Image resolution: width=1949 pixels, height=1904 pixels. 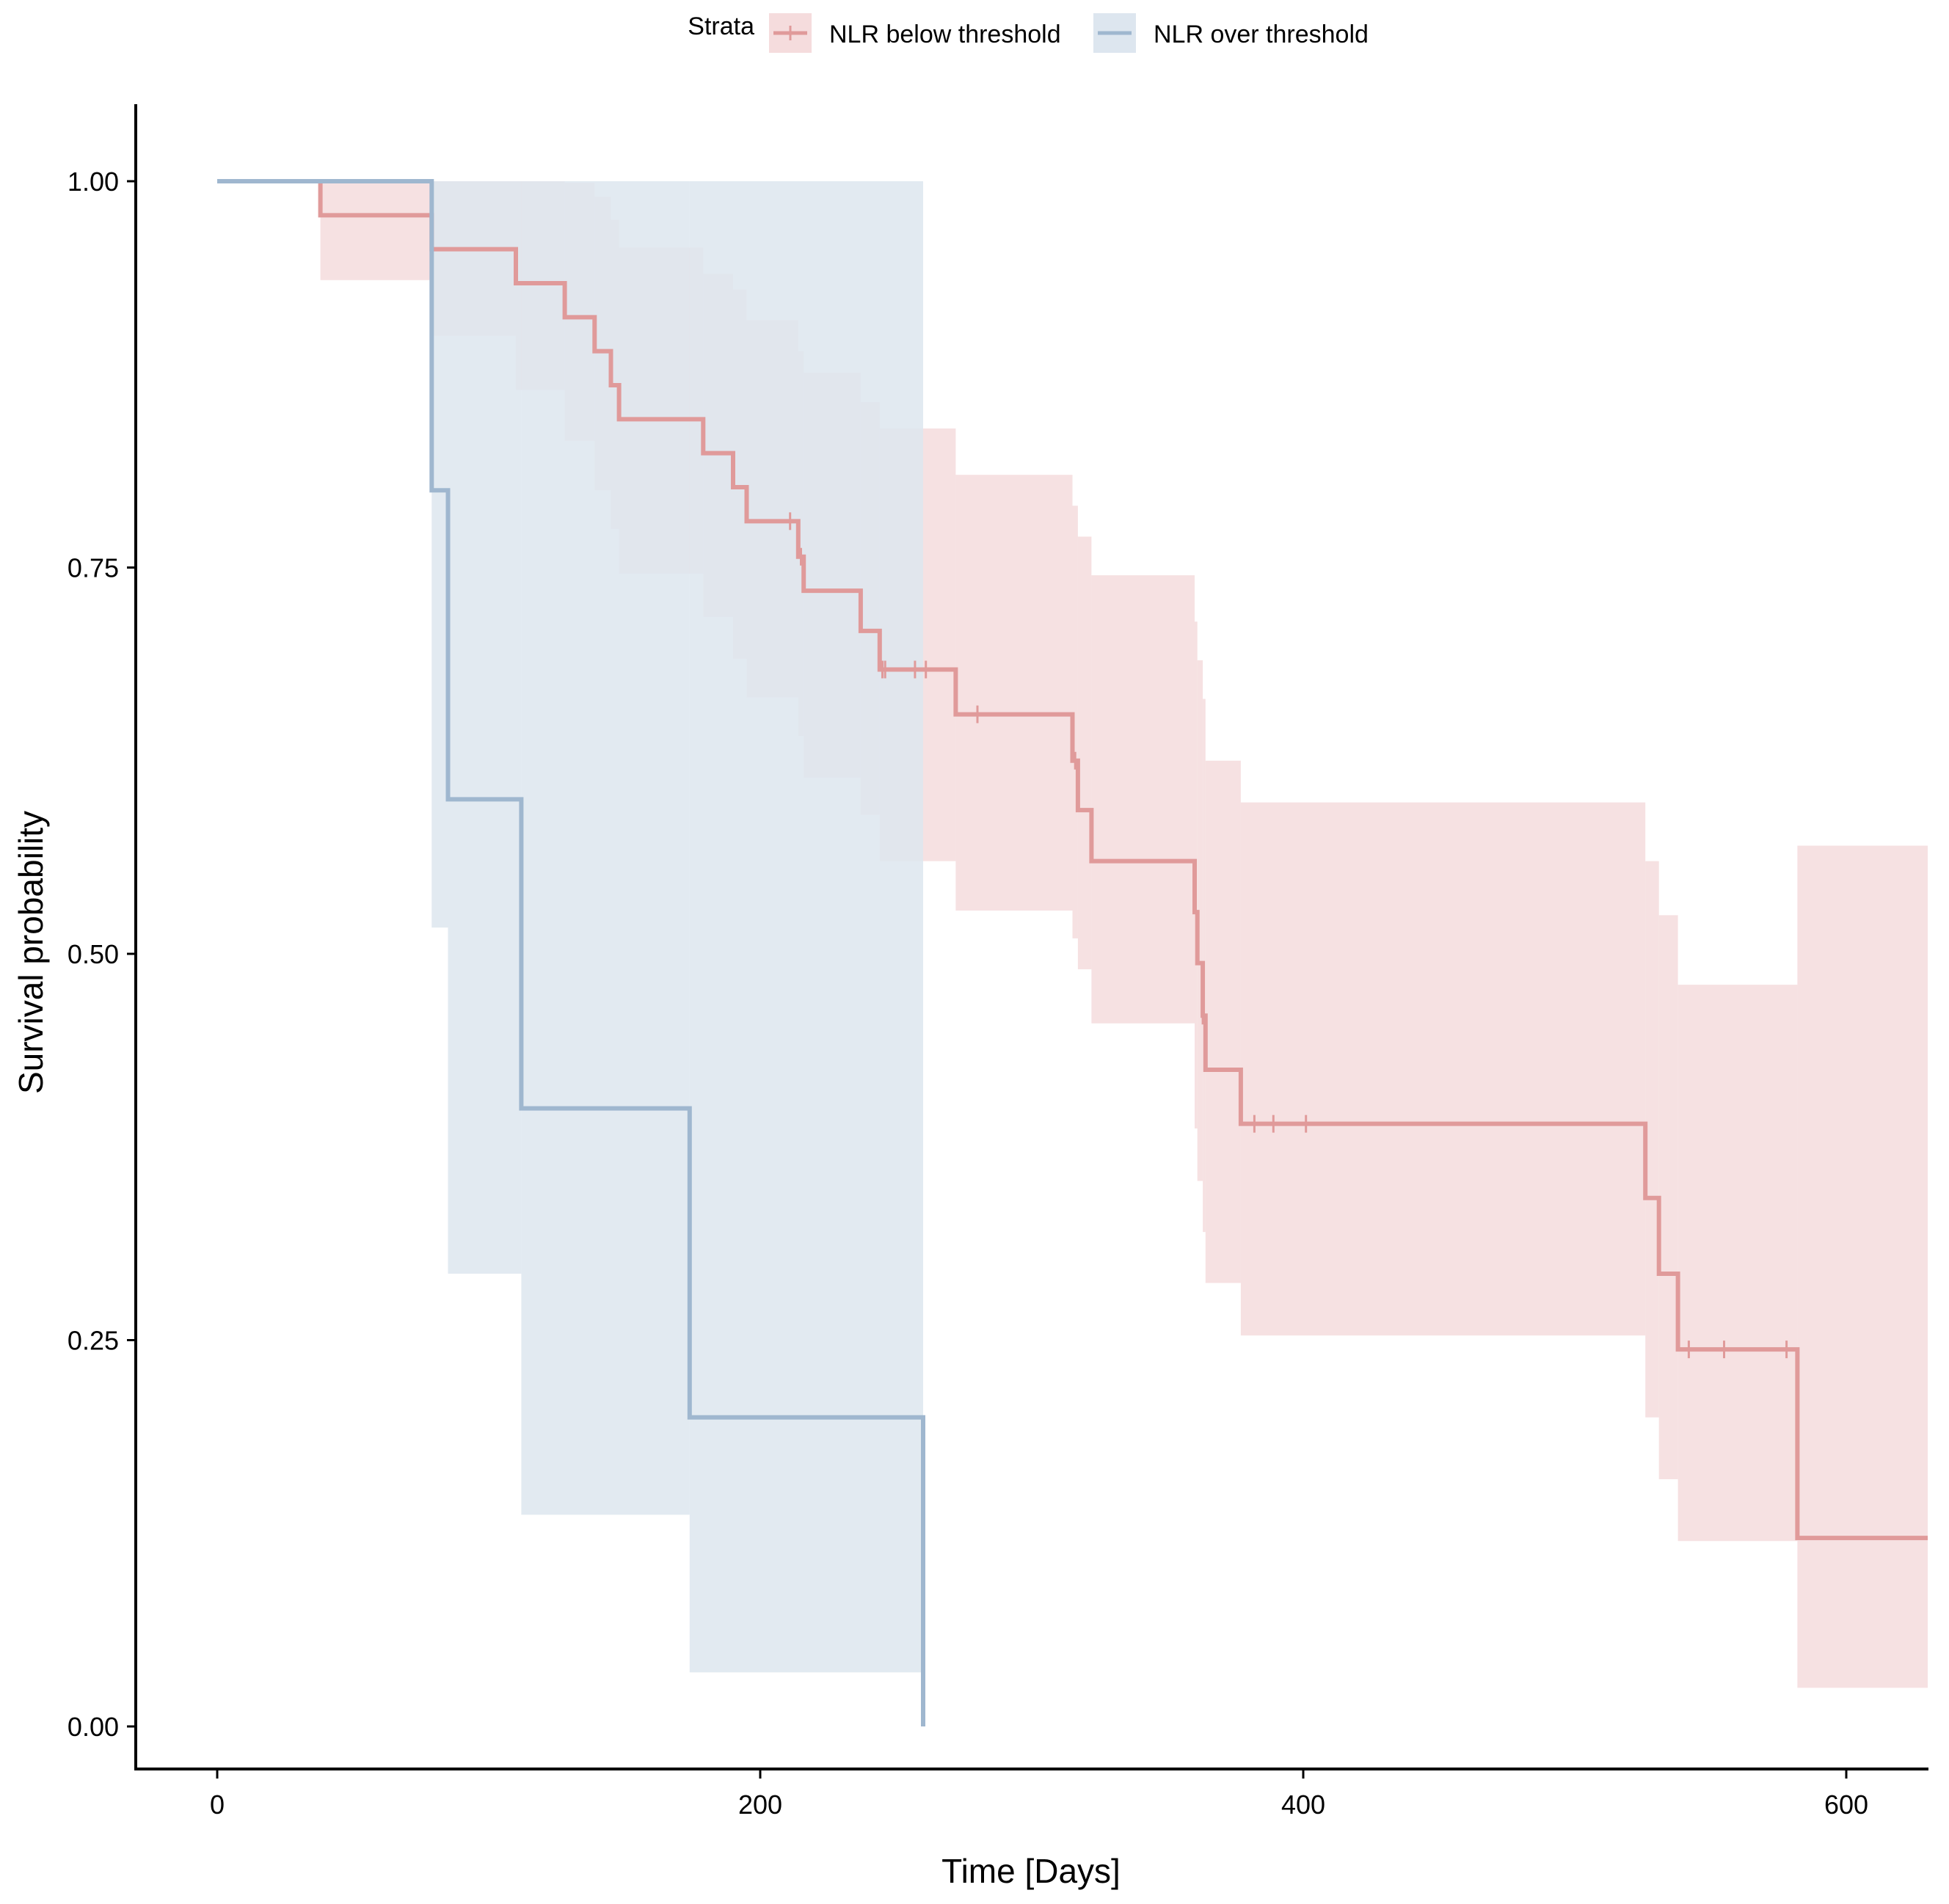 I want to click on y-tick-label: 0.50, so click(x=93, y=954).